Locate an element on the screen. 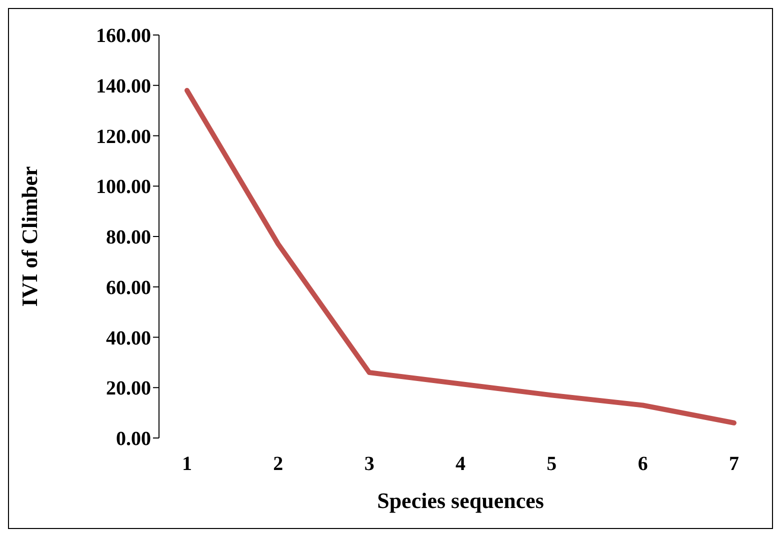 The image size is (781, 537). y-tick-label: 160.00 is located at coordinates (123, 36).